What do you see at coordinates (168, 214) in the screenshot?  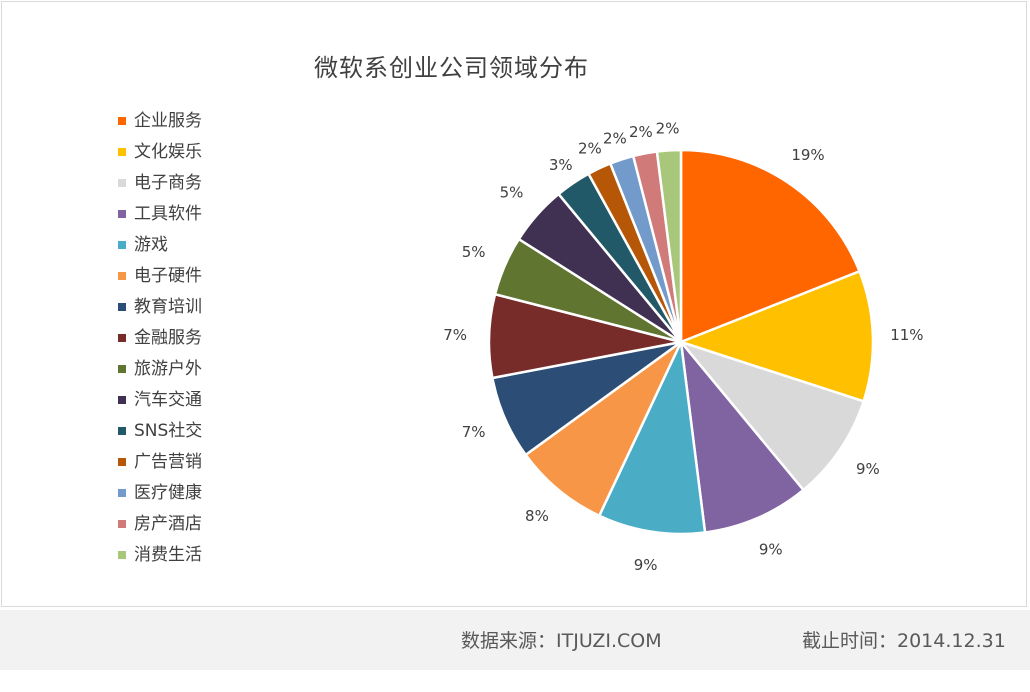 I see `legend-label: 工具软件` at bounding box center [168, 214].